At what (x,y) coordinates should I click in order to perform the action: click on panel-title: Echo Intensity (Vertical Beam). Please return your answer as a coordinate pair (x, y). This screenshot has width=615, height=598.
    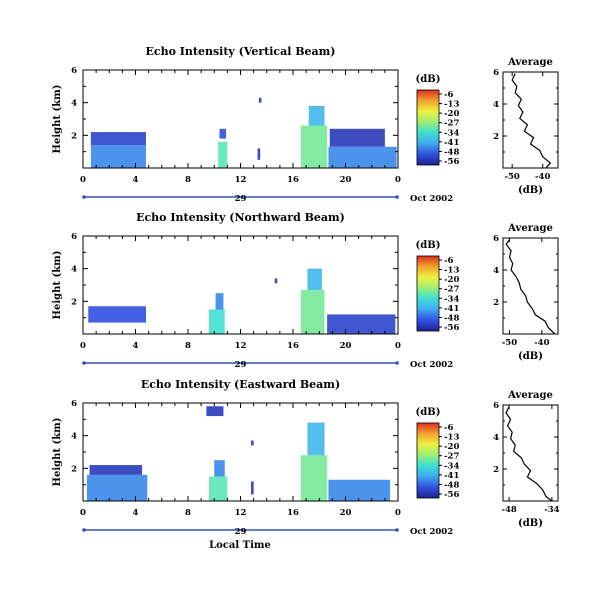
    Looking at the image, I should click on (240, 51).